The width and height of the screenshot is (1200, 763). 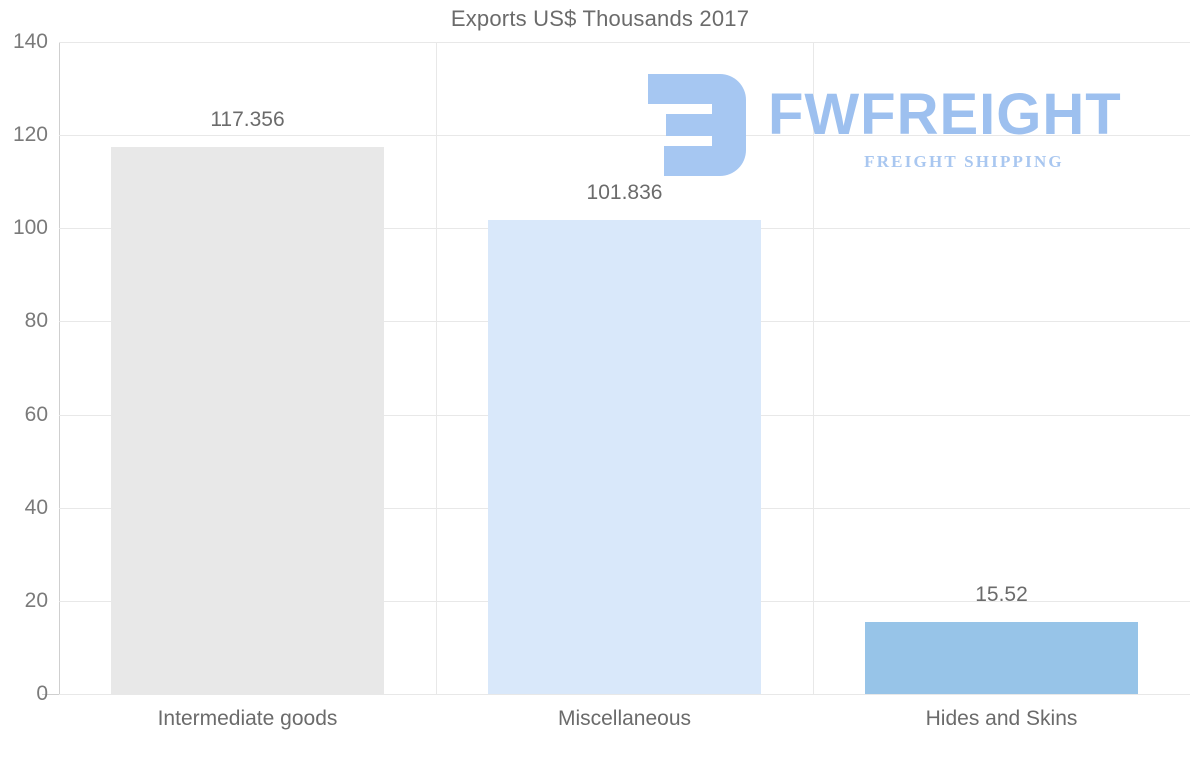 I want to click on x-axis-tick-label: Intermediate goods, so click(x=247, y=718).